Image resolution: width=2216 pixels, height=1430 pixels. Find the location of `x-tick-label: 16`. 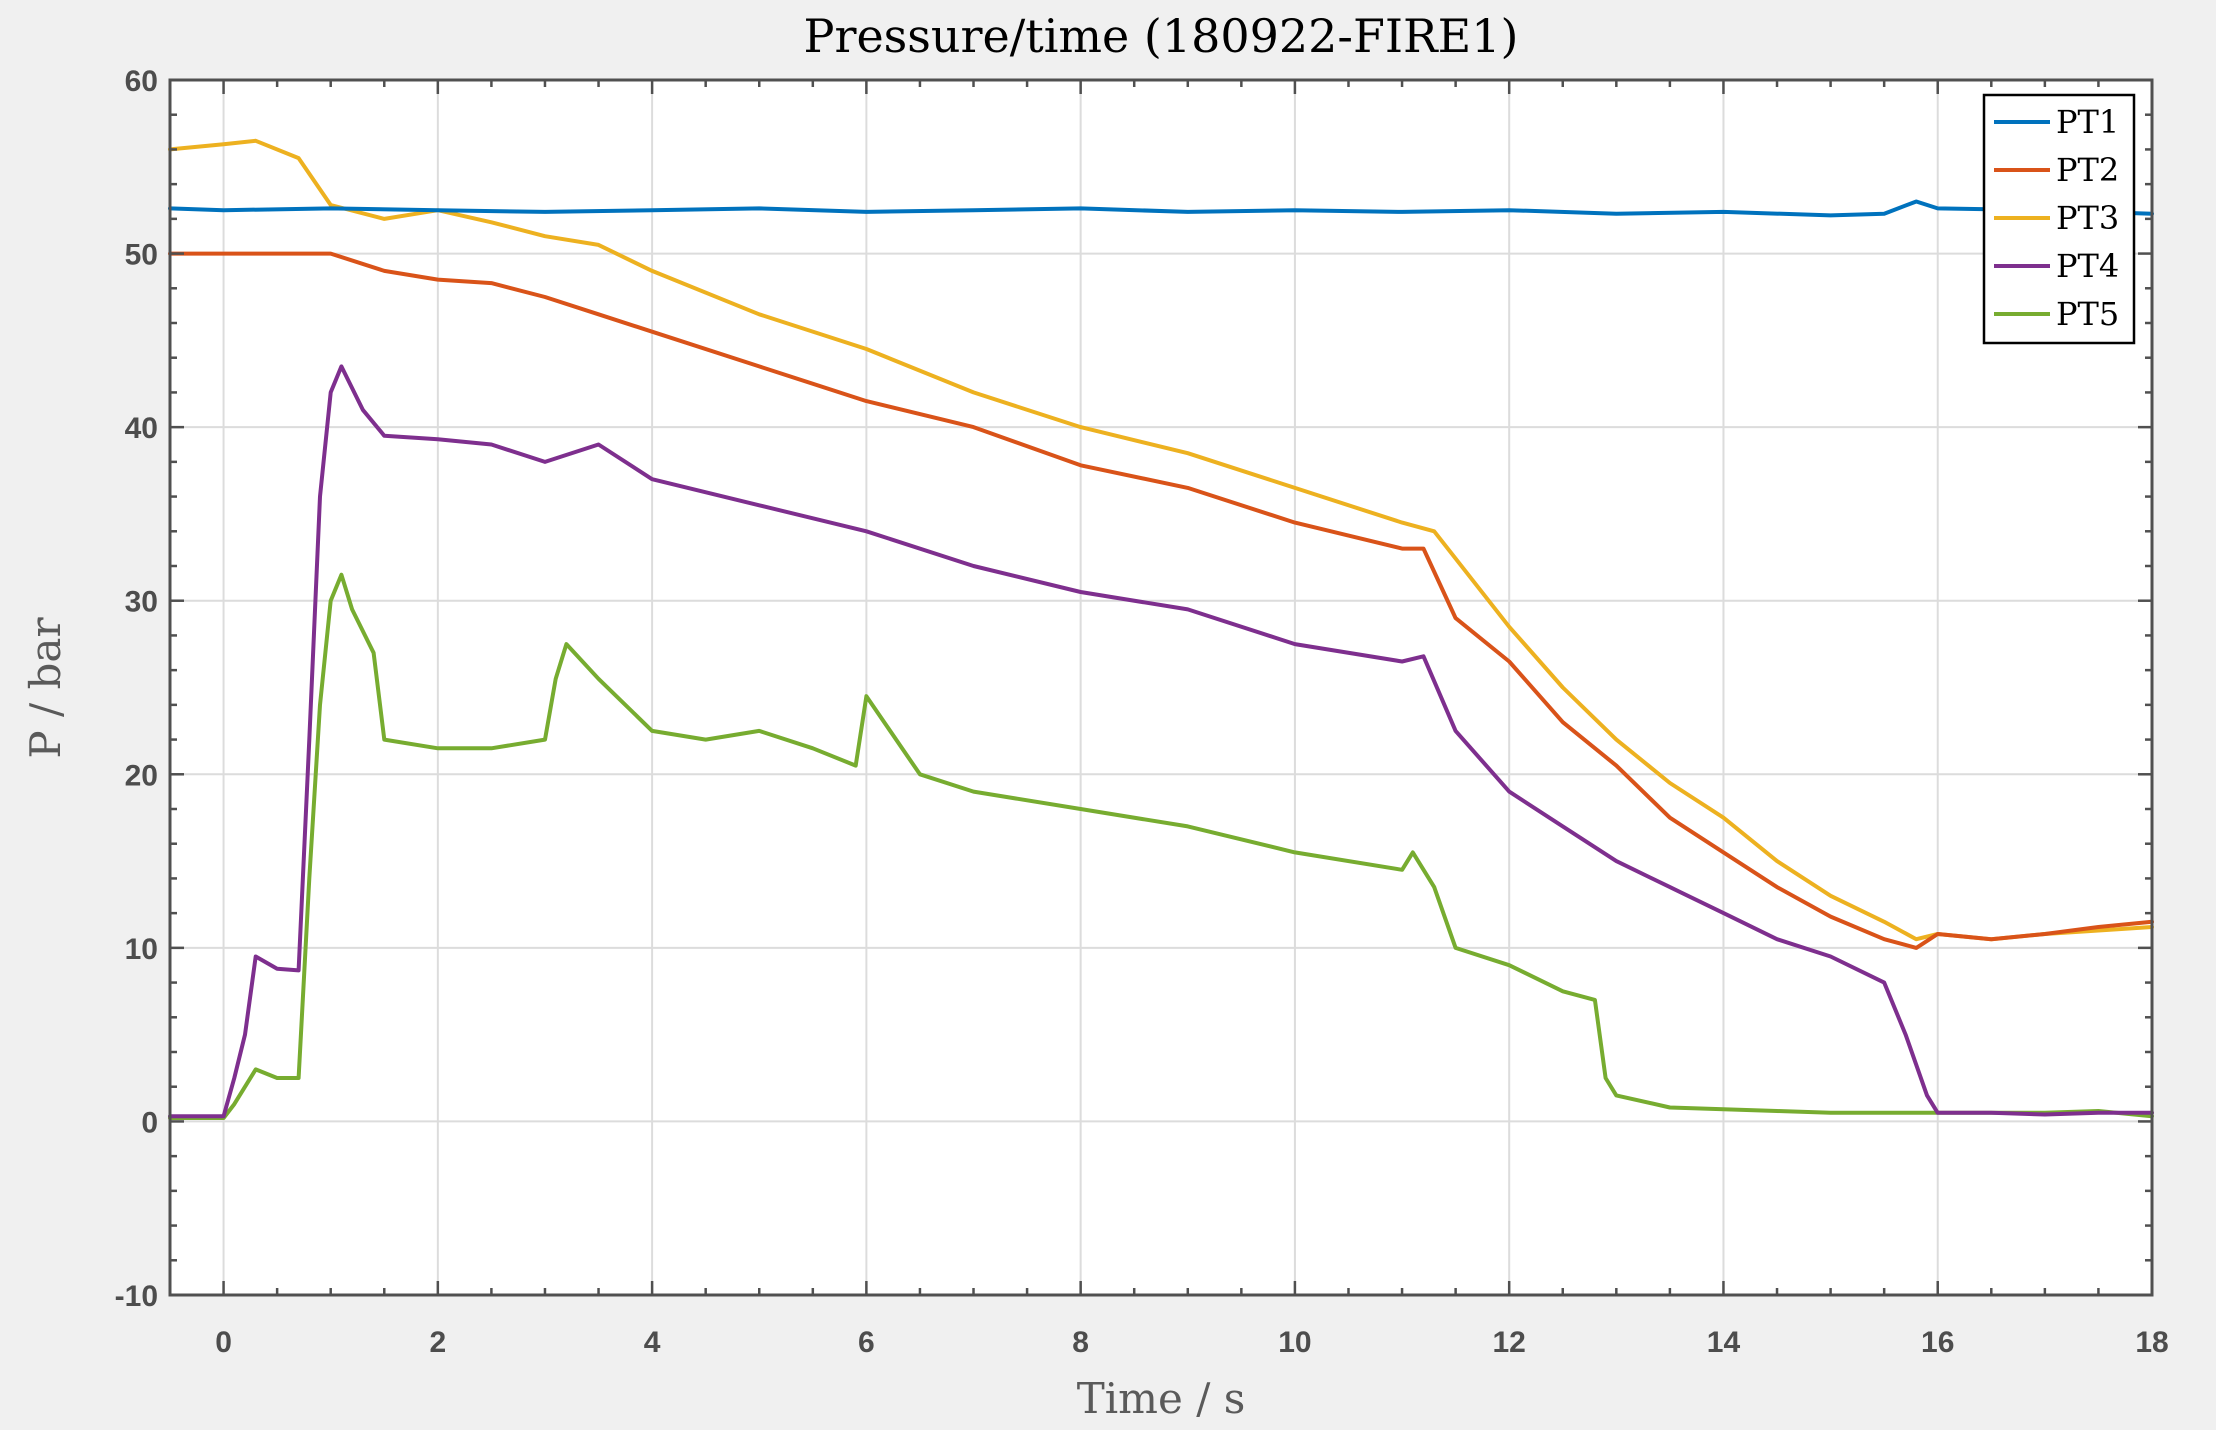

x-tick-label: 16 is located at coordinates (1937, 1342).